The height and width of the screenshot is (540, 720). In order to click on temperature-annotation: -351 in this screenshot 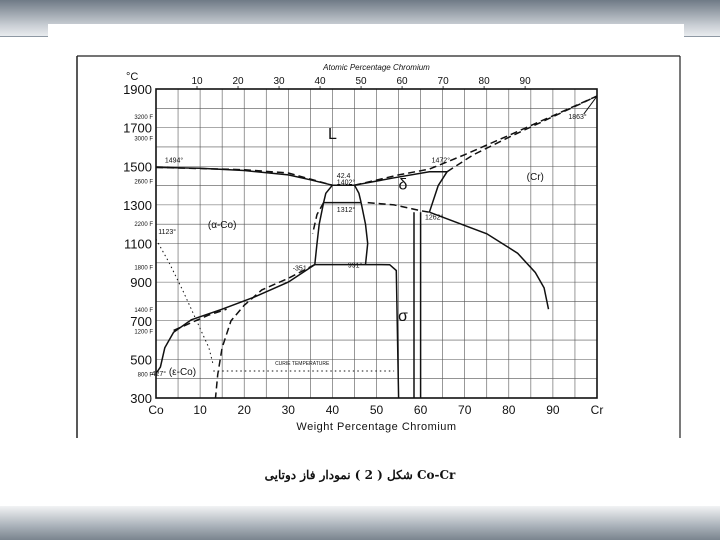, I will do `click(300, 269)`.